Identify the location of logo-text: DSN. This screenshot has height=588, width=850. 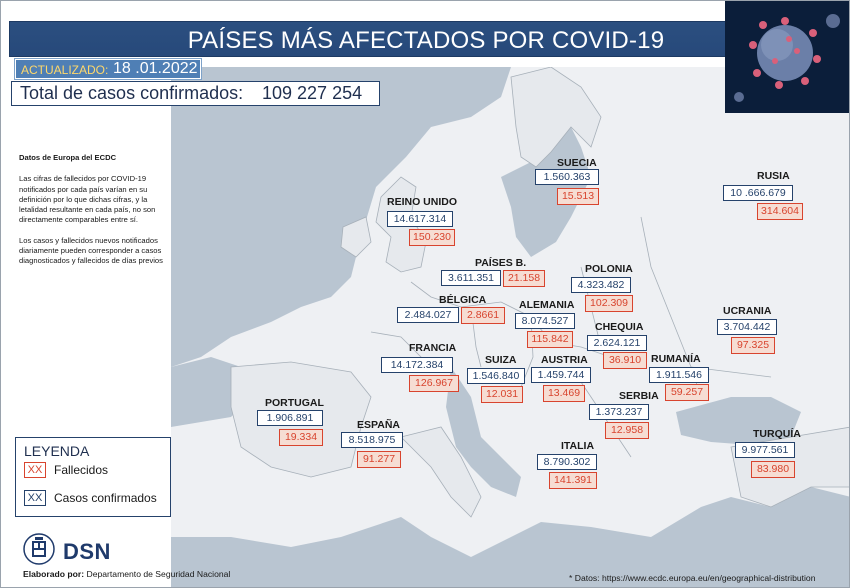
(87, 551).